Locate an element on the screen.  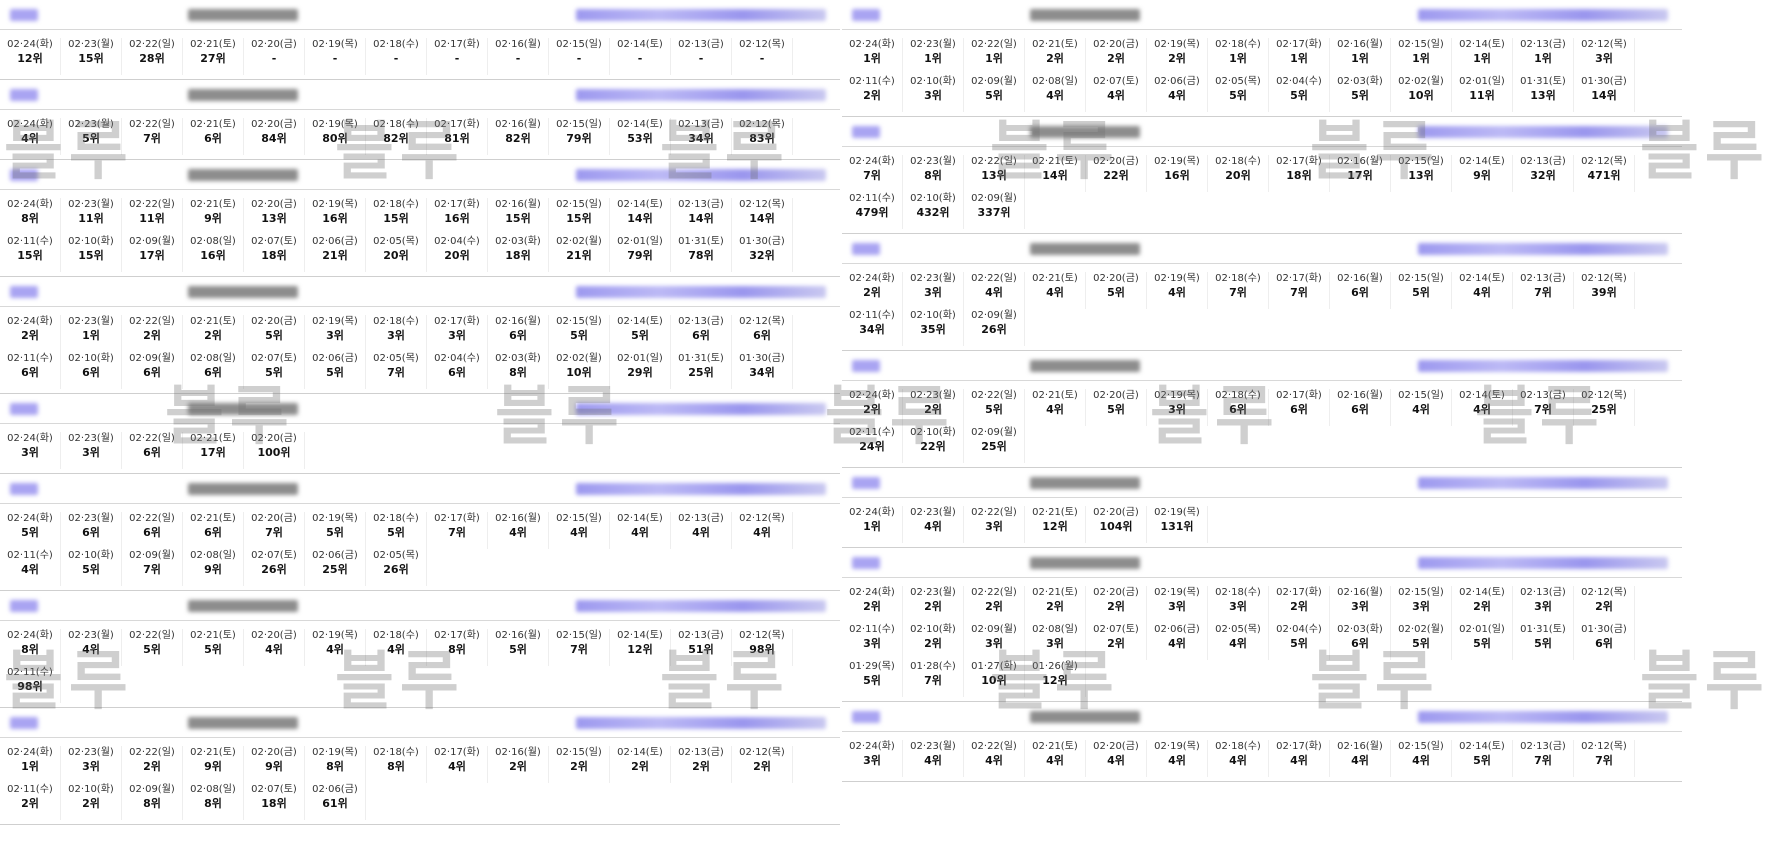
rank-cell: 02·10(화) 22위 is located at coordinates (933, 444).